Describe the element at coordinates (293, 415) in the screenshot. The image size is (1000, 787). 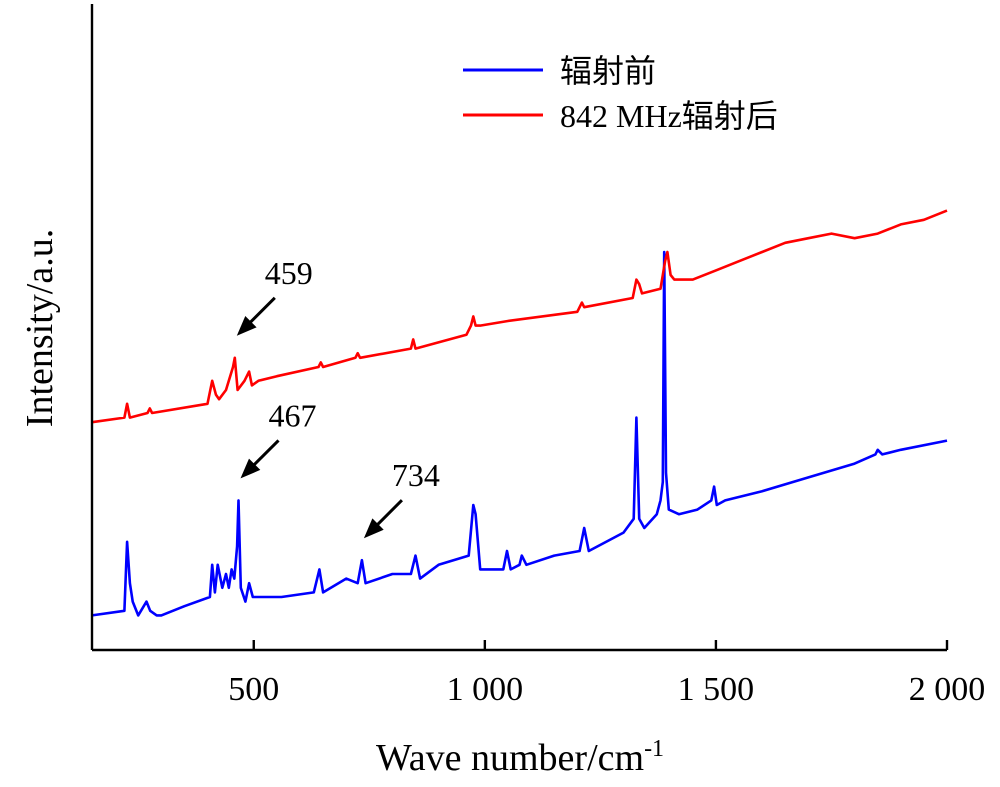
I see `annotation-label-467: 467` at that location.